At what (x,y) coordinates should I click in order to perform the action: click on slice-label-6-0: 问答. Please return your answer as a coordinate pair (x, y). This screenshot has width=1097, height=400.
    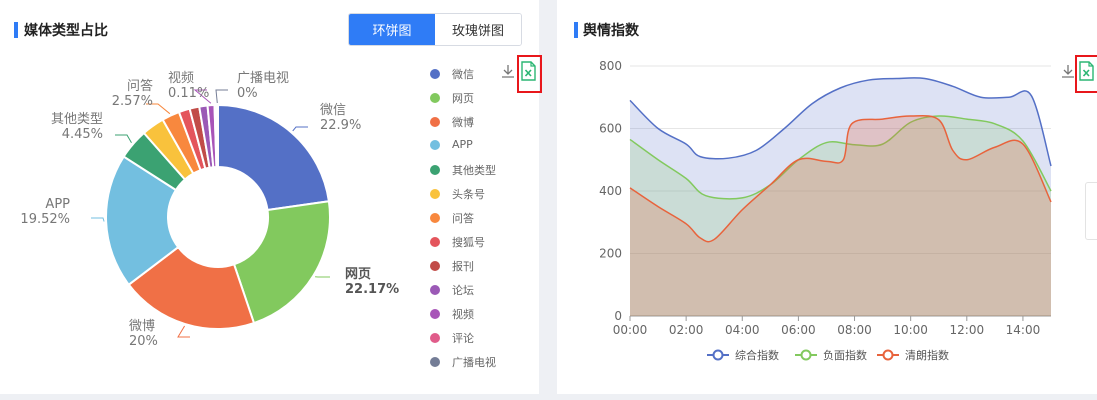
    Looking at the image, I should click on (140, 86).